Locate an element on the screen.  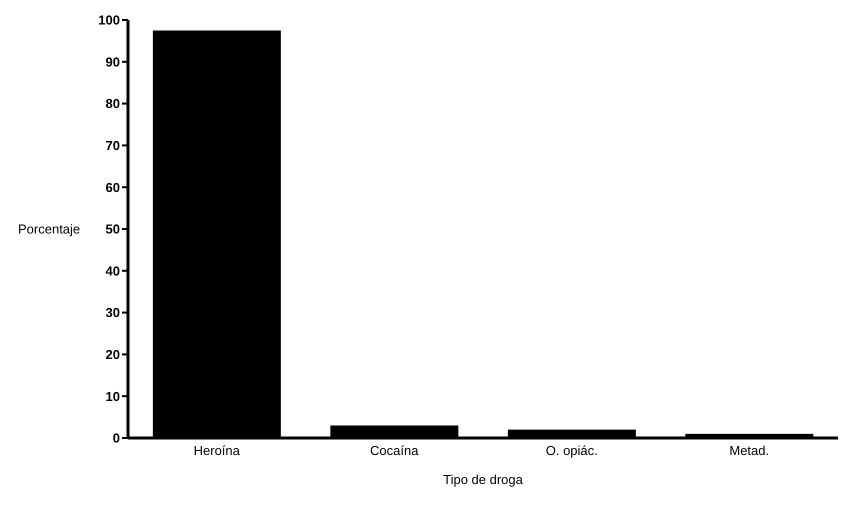
y-tick-label: 50 is located at coordinates (113, 229).